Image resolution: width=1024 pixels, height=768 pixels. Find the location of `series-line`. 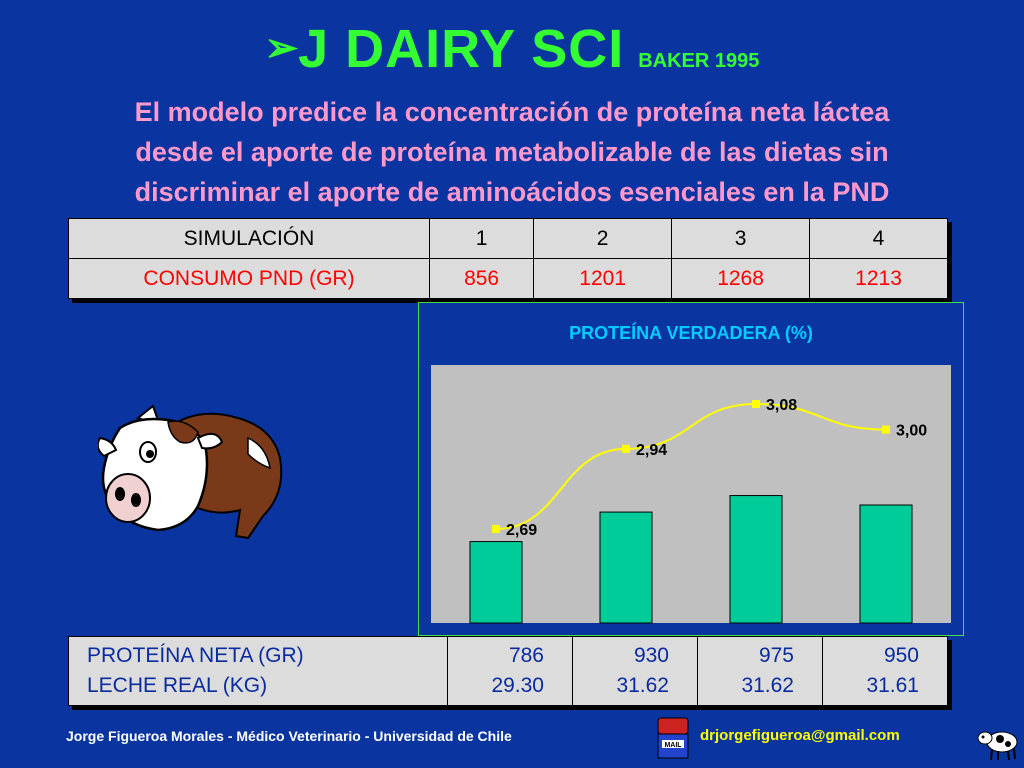

series-line is located at coordinates (691, 466).